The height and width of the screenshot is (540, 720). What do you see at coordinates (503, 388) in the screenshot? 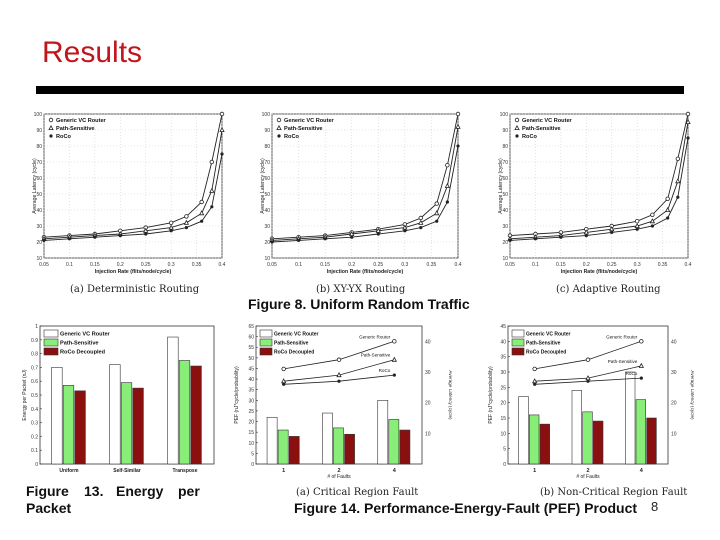
I see `y-tick-label: 25` at bounding box center [503, 388].